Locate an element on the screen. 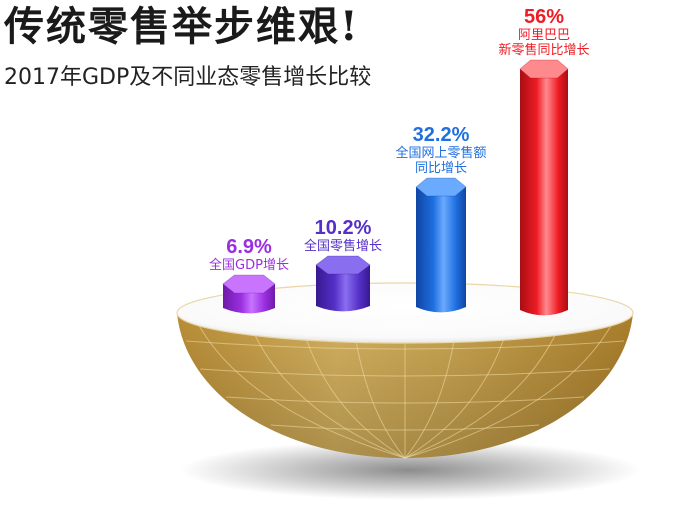  data-label-value: 56% is located at coordinates (544, 17).